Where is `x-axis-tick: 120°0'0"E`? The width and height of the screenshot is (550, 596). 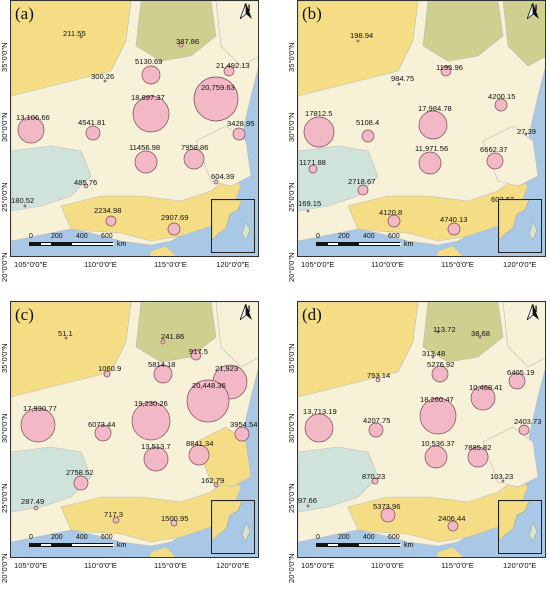 x-axis-tick: 120°0'0"E is located at coordinates (520, 264).